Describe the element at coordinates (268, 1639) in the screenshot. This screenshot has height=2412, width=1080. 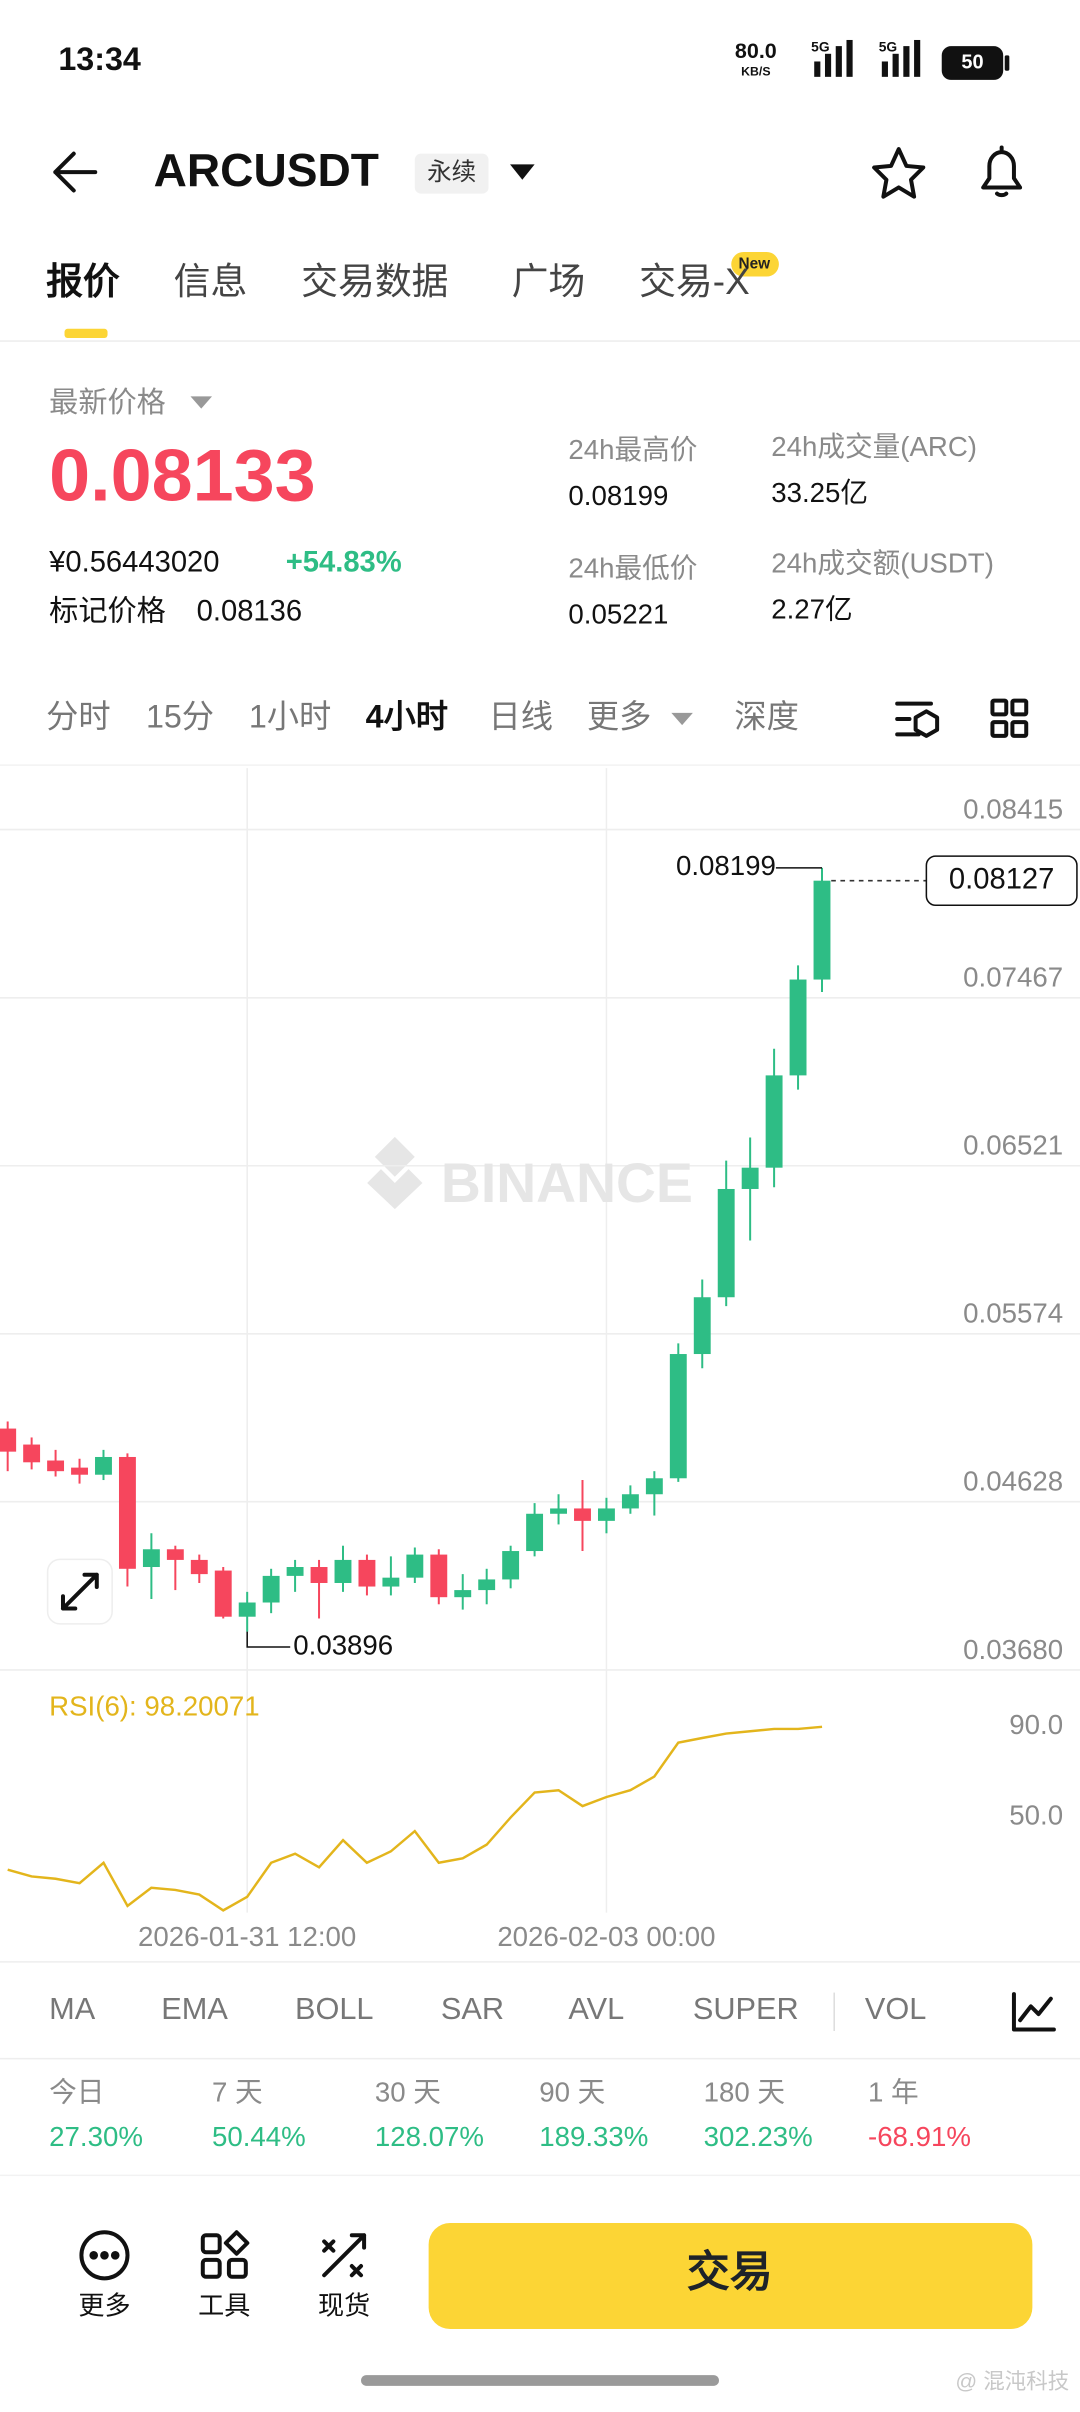
I see `low-pointer` at that location.